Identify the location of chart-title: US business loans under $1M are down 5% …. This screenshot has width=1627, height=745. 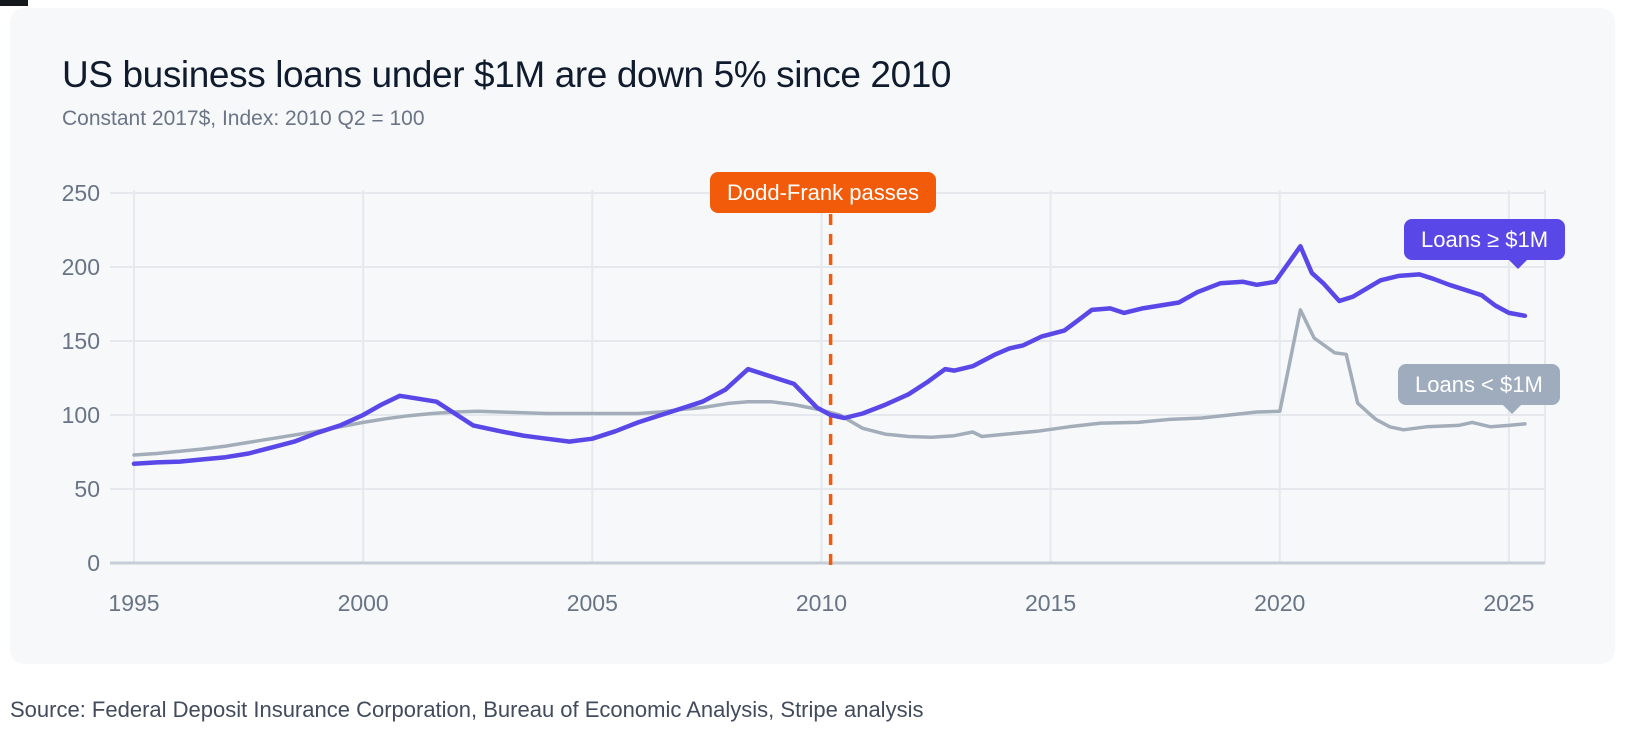
(507, 74).